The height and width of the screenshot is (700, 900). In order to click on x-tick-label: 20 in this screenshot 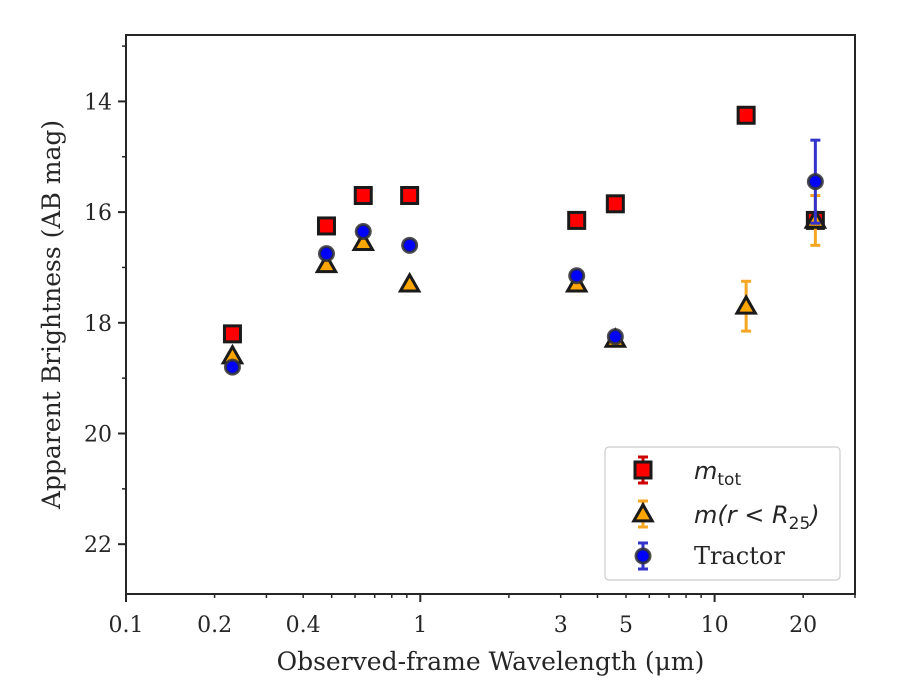, I will do `click(803, 625)`.